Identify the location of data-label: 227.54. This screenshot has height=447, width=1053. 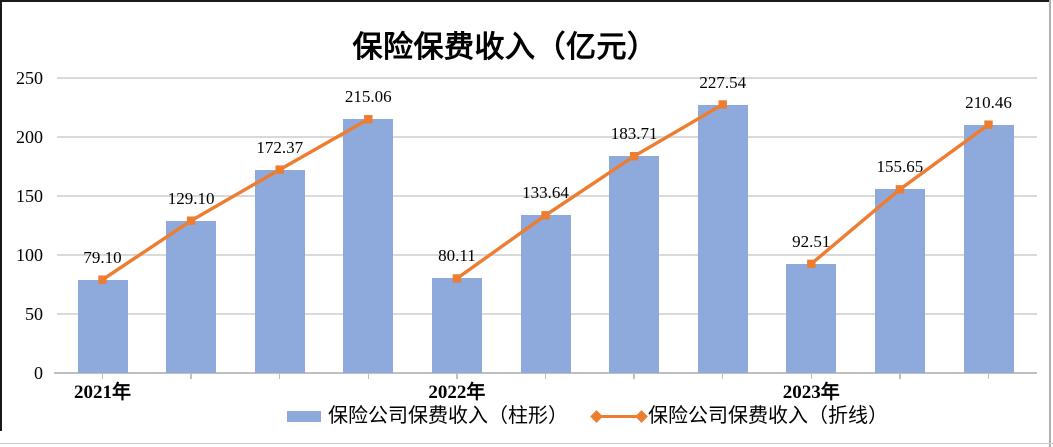
(723, 82).